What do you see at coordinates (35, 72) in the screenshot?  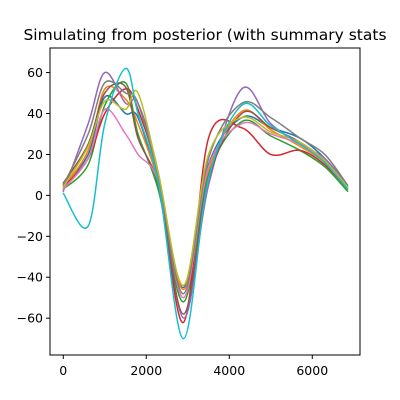 I see `y-tick-label: 60` at bounding box center [35, 72].